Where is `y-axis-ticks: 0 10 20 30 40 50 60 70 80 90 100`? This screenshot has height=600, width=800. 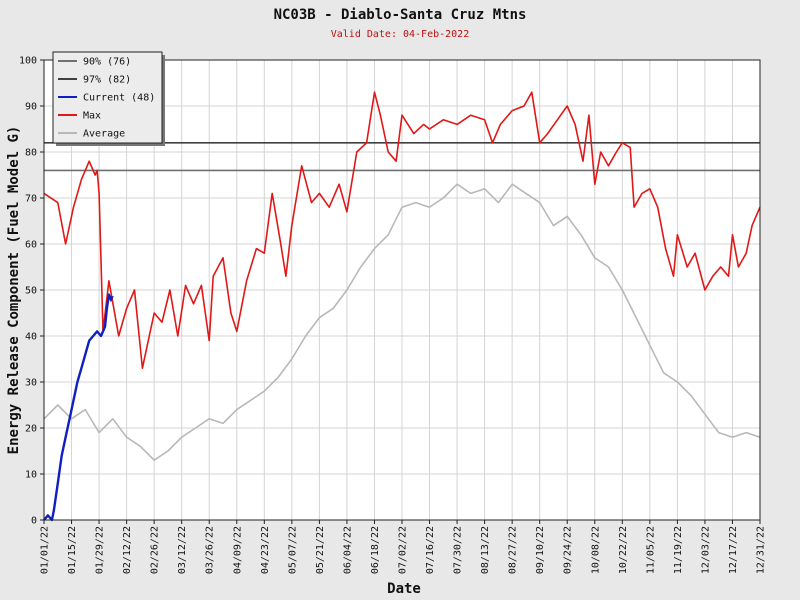 y-axis-ticks: 0 10 20 30 40 50 60 70 80 90 100 is located at coordinates (31, 291).